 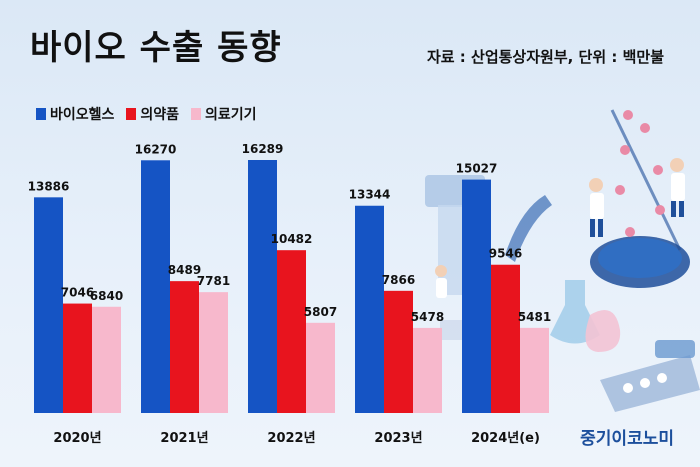 What do you see at coordinates (545, 57) in the screenshot?
I see `source-note: 자료 : 산업통상자원부, 단위 : 백만불` at bounding box center [545, 57].